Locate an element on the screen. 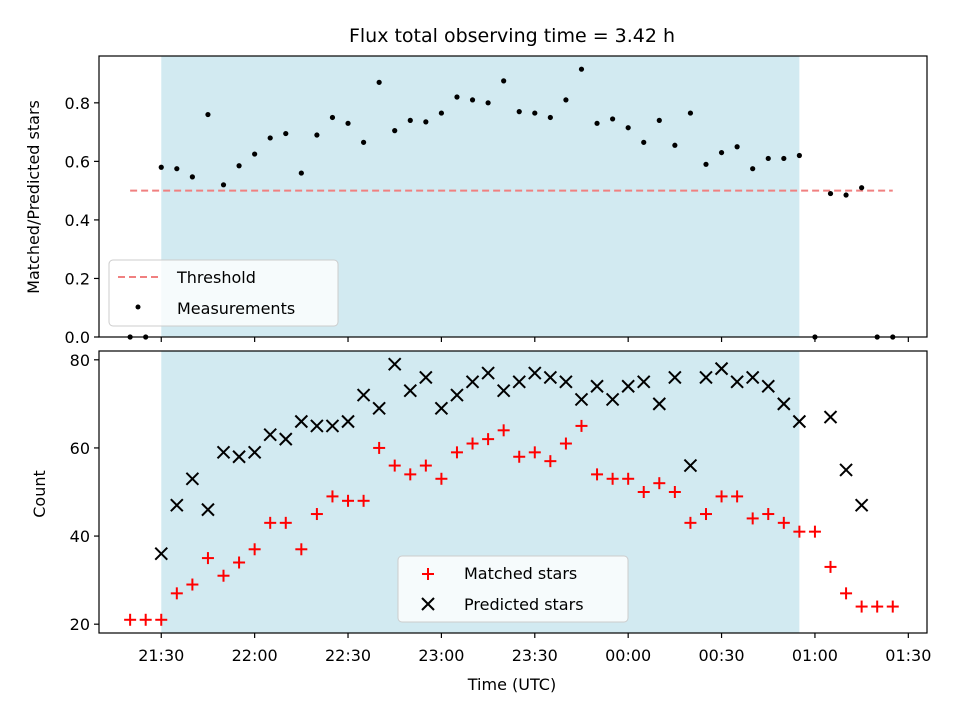 The image size is (960, 720). top-legend: Threshold Measurements is located at coordinates (223, 293).